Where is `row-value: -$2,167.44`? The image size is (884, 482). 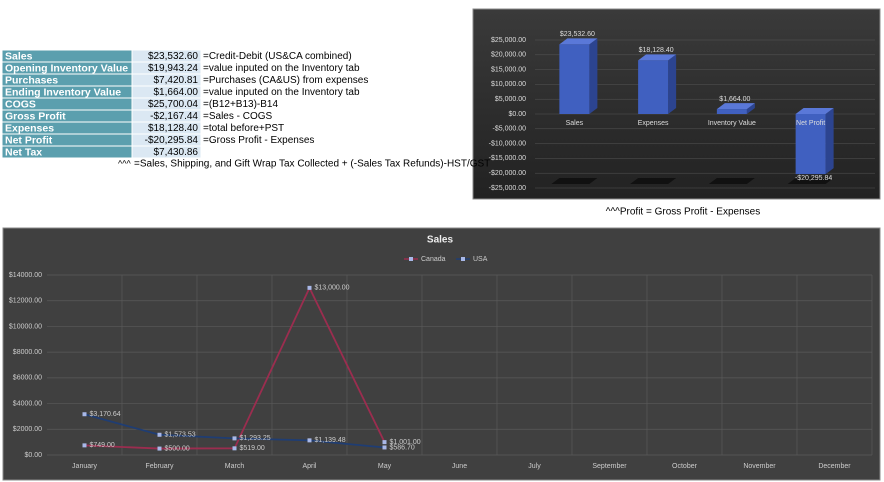 row-value: -$2,167.44 is located at coordinates (174, 116).